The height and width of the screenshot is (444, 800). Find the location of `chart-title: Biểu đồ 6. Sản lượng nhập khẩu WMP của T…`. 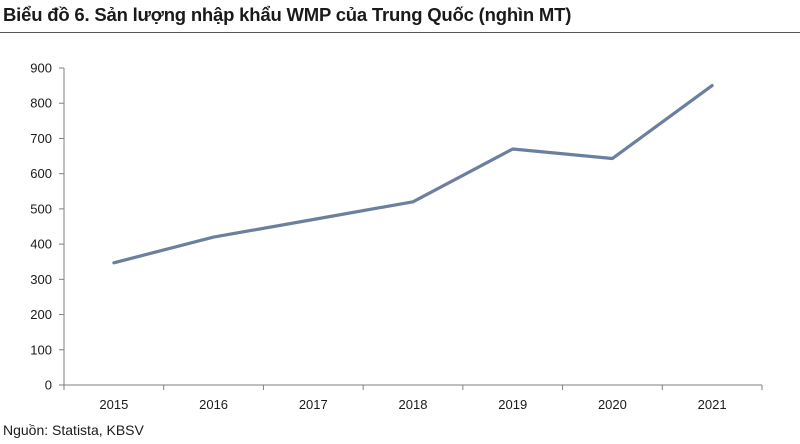

chart-title: Biểu đồ 6. Sản lượng nhập khẩu WMP của T… is located at coordinates (287, 14).